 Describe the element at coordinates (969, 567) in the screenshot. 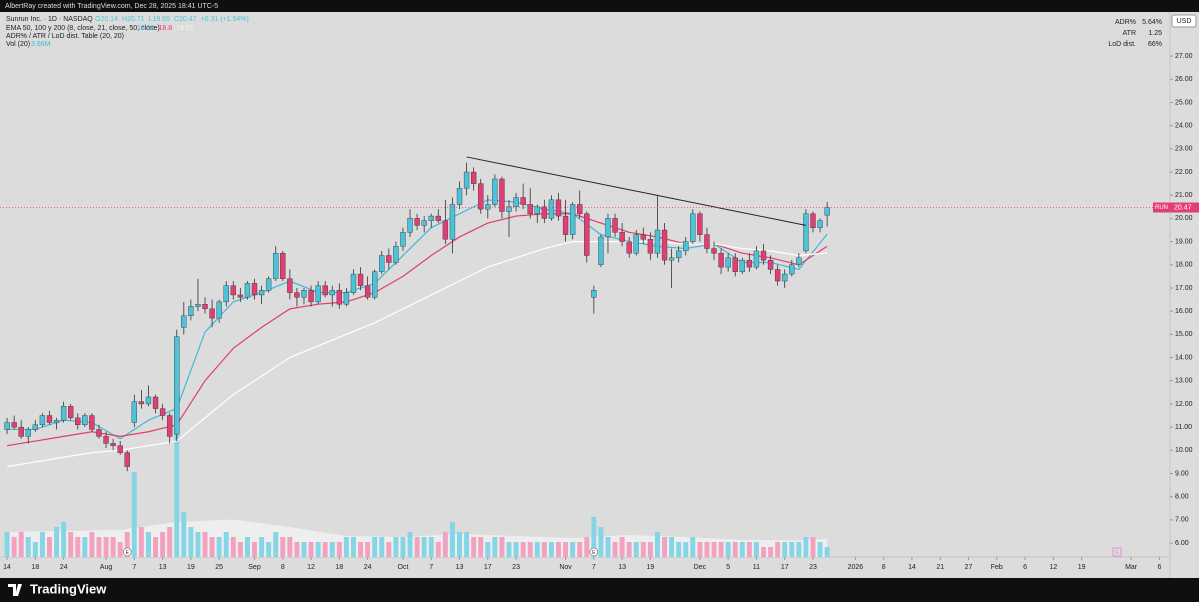

I see `x-tick-label: 27` at that location.